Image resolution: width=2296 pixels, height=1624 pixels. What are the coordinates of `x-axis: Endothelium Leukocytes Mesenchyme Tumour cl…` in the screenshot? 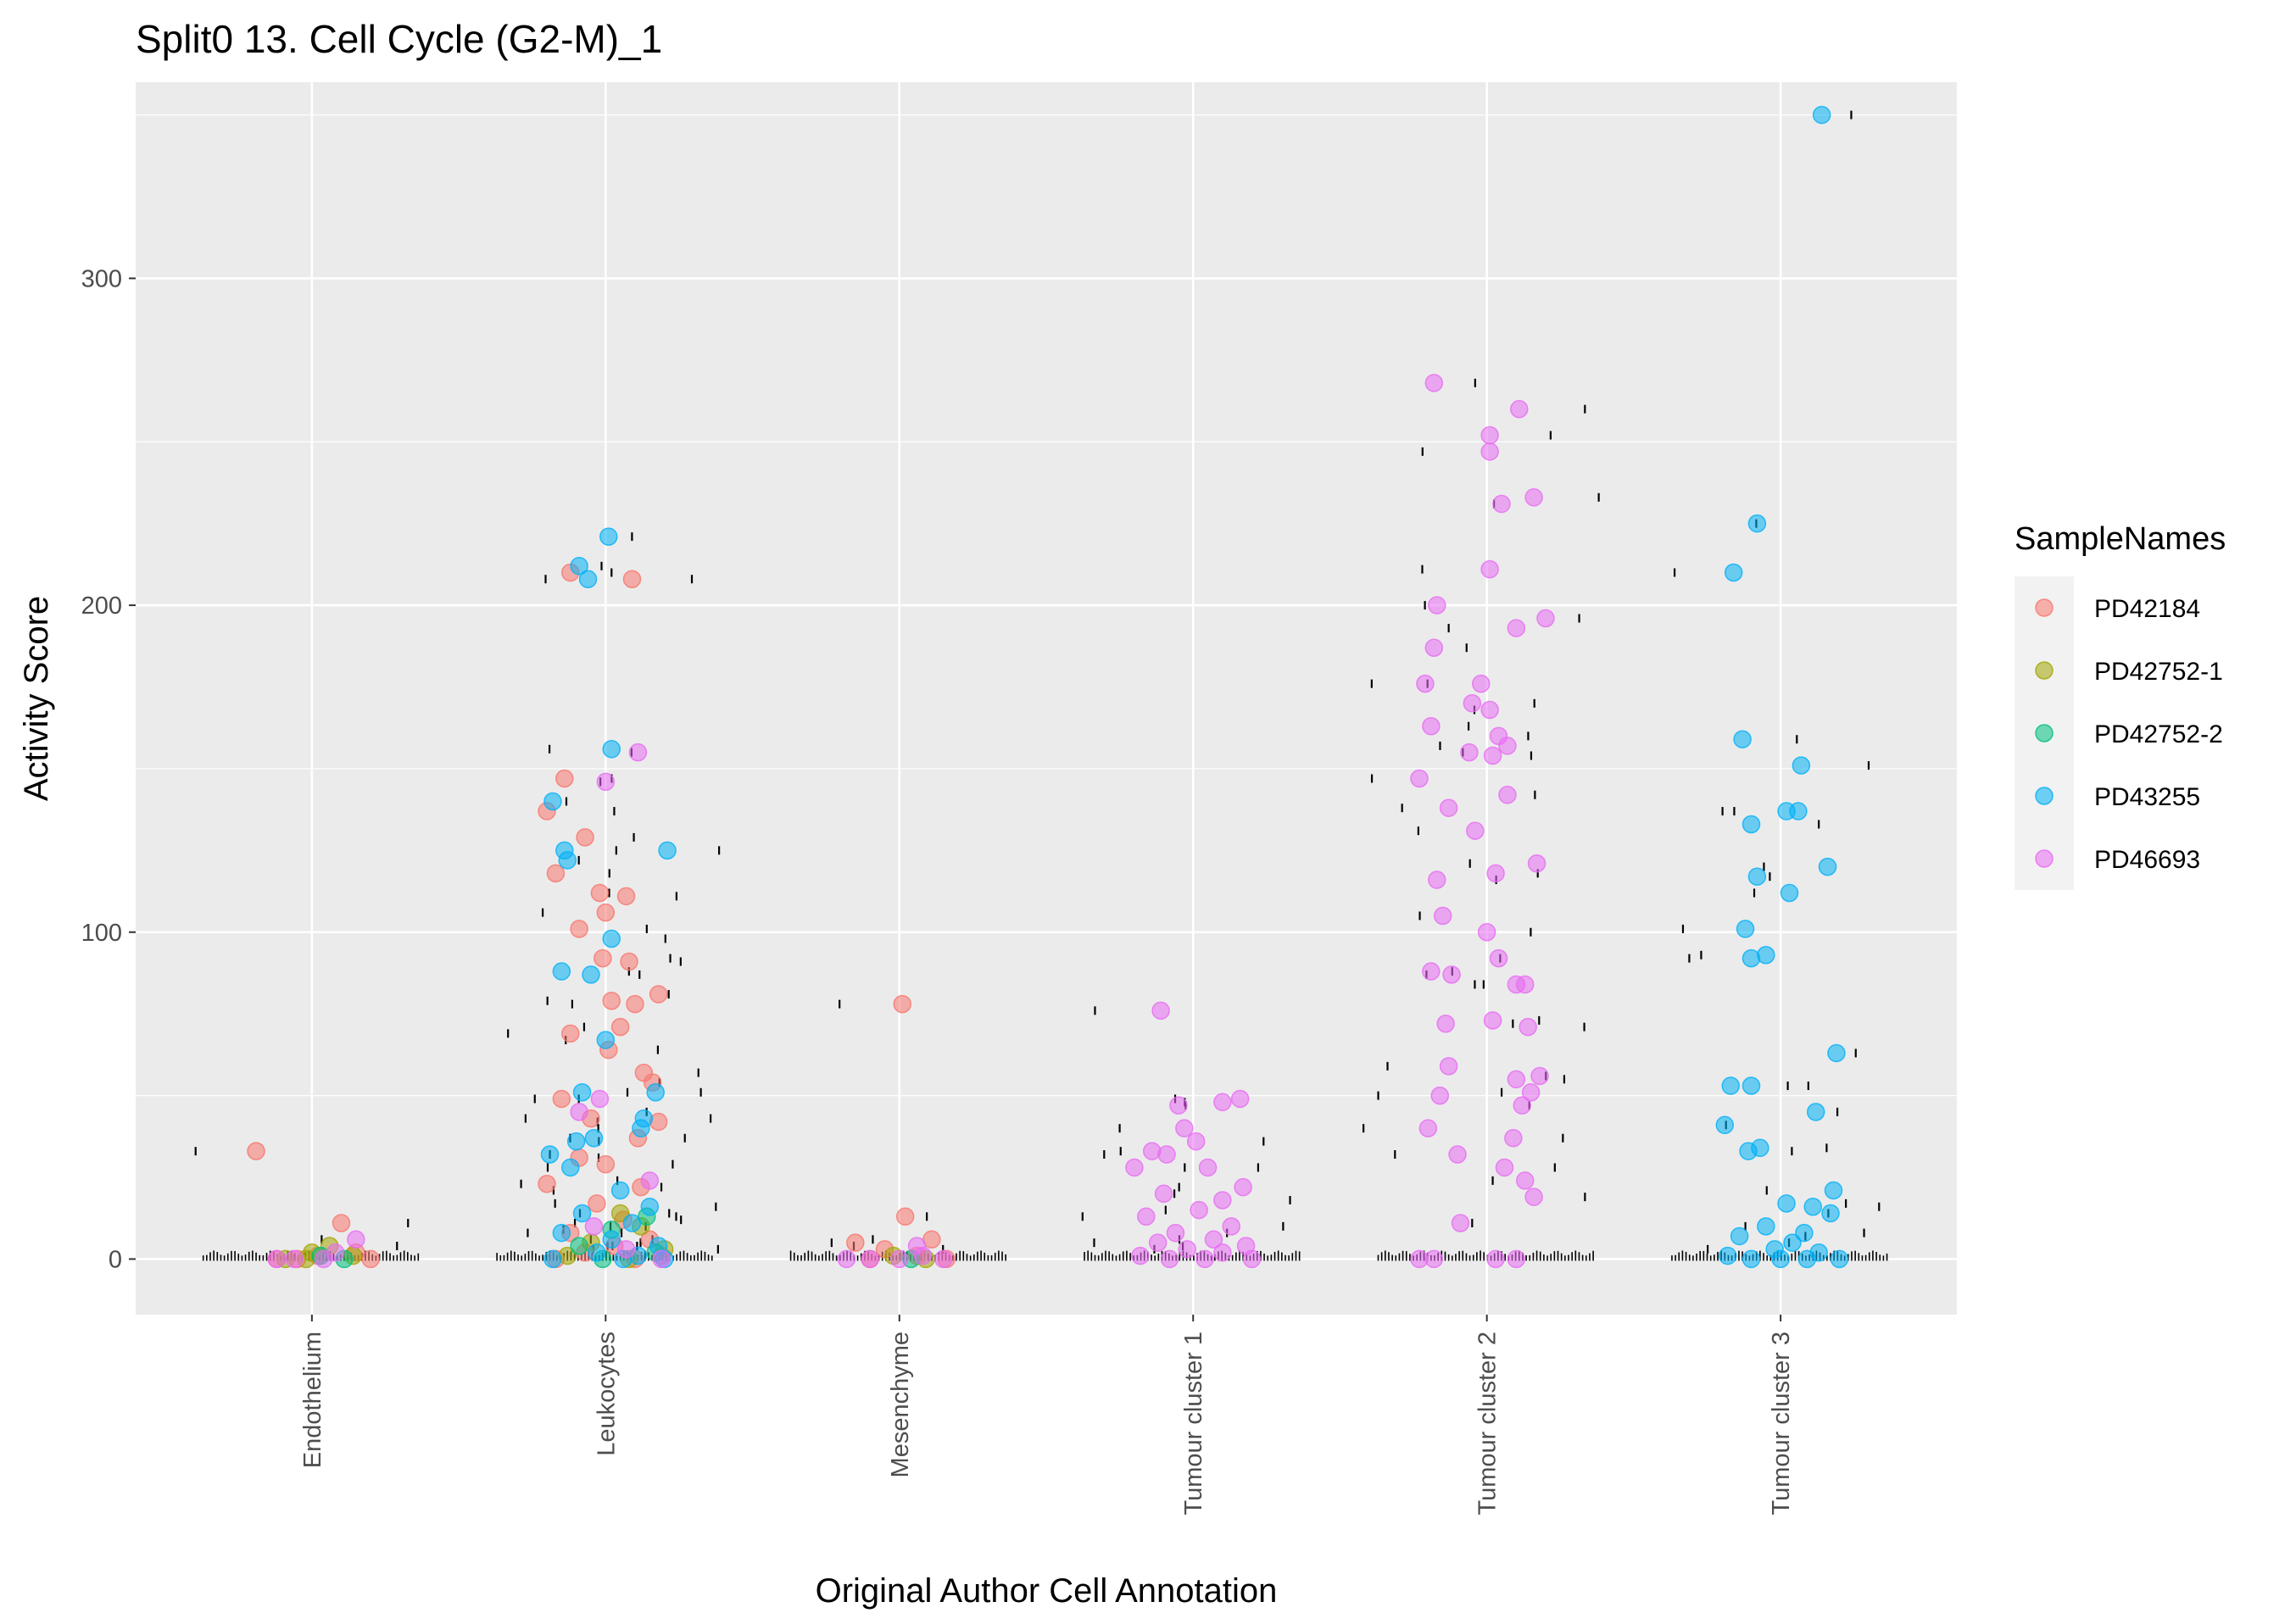 It's located at (1047, 1415).